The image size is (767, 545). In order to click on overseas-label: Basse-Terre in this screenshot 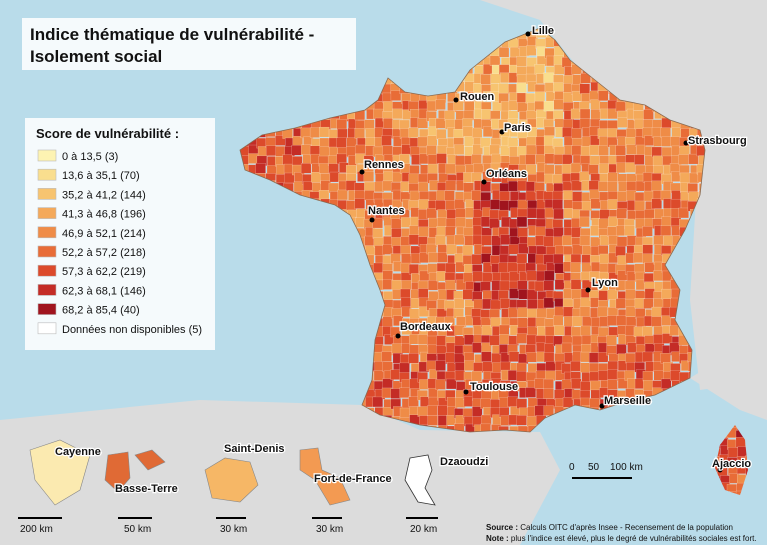, I will do `click(146, 489)`.